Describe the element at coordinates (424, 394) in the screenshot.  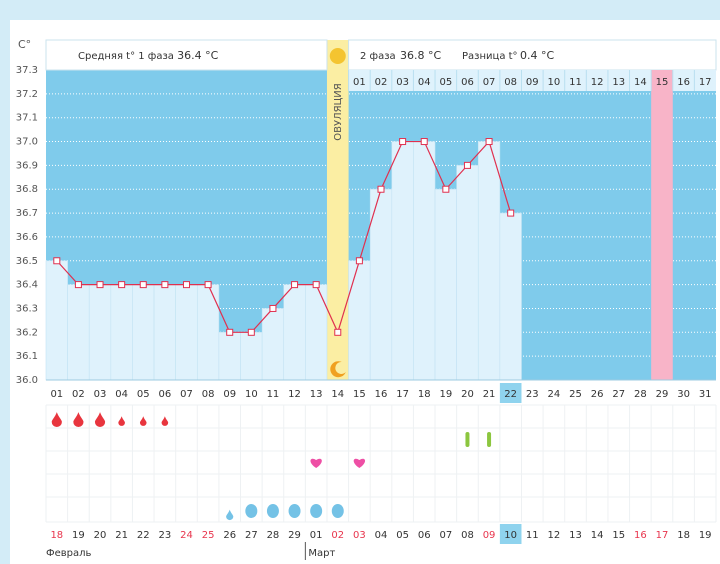
I see `cycle-day-label: 18` at that location.